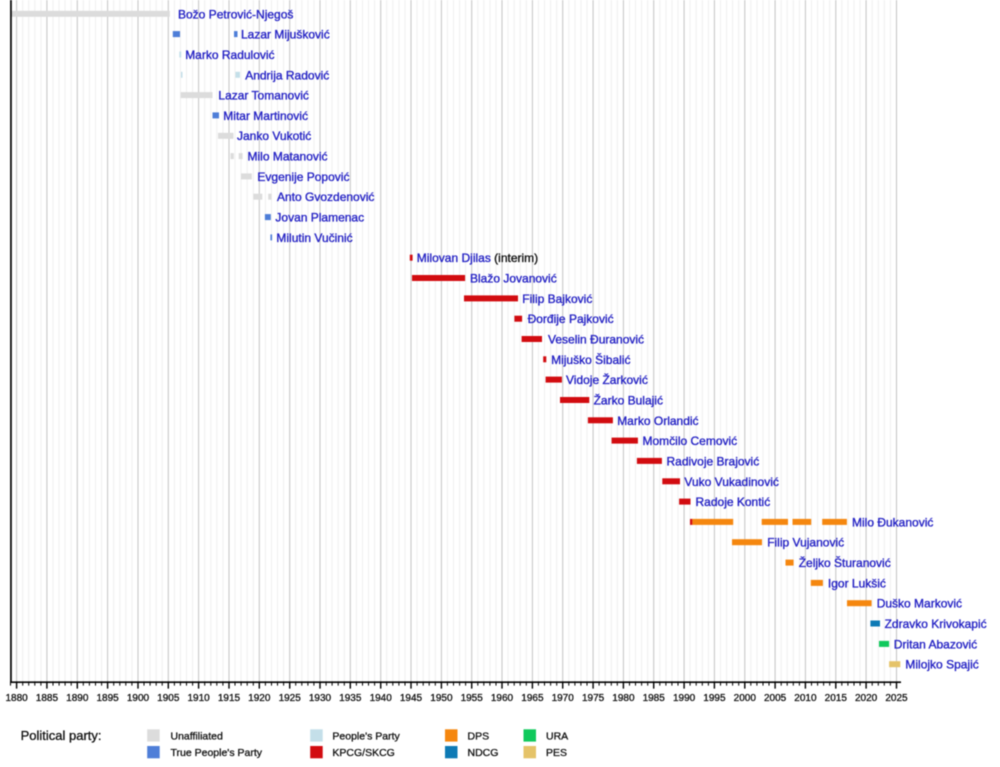 The image size is (1000, 767). Describe the element at coordinates (713, 461) in the screenshot. I see `svg-text: Radivoje Brajović` at that location.